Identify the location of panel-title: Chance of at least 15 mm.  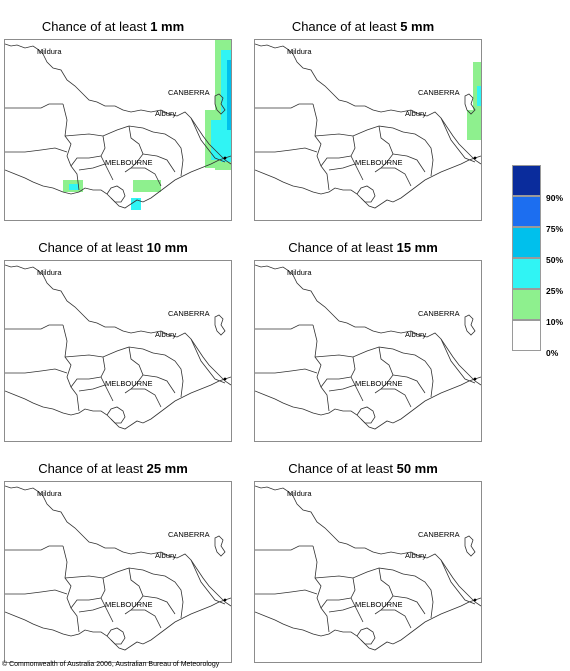
(363, 247).